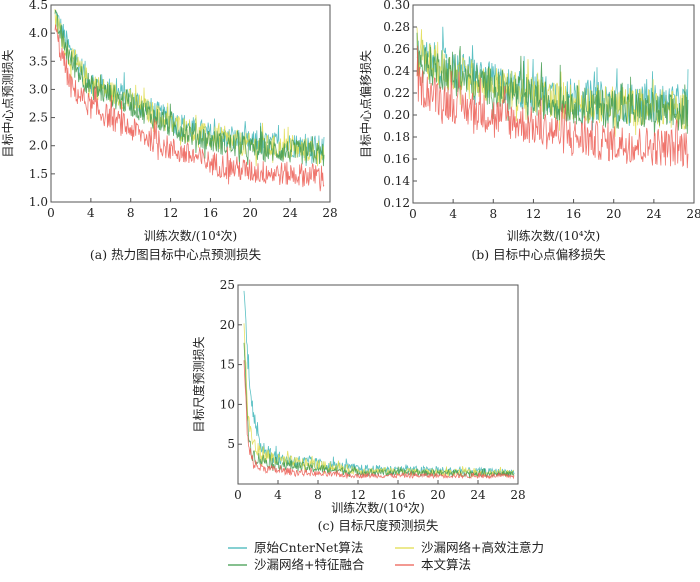  I want to click on y-tick-label: 0.22, so click(396, 93).